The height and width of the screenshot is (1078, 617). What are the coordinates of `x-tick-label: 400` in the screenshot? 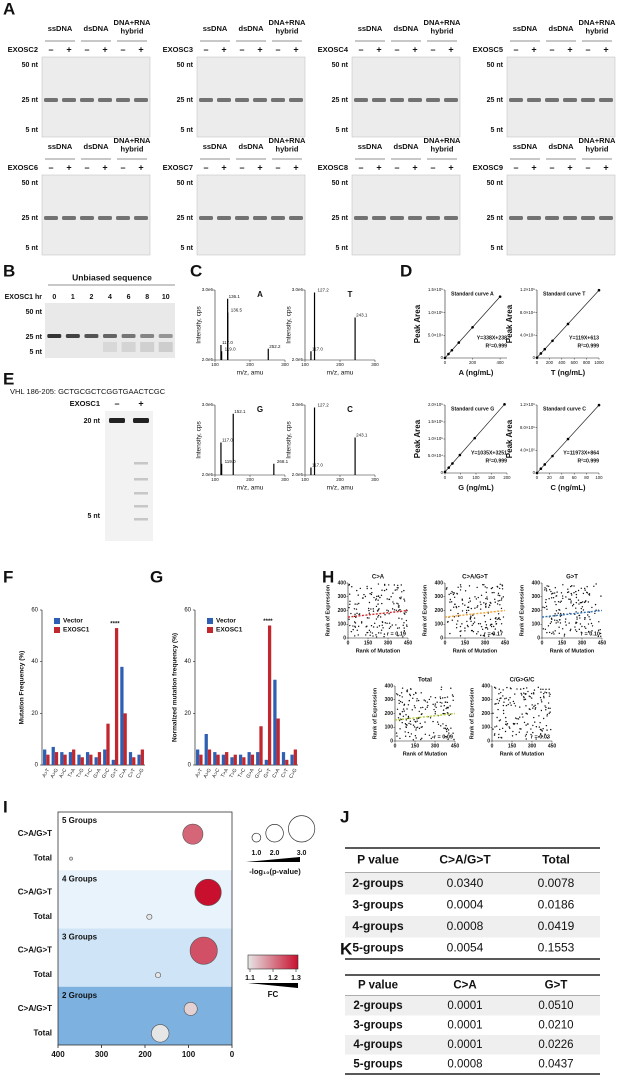 It's located at (501, 362).